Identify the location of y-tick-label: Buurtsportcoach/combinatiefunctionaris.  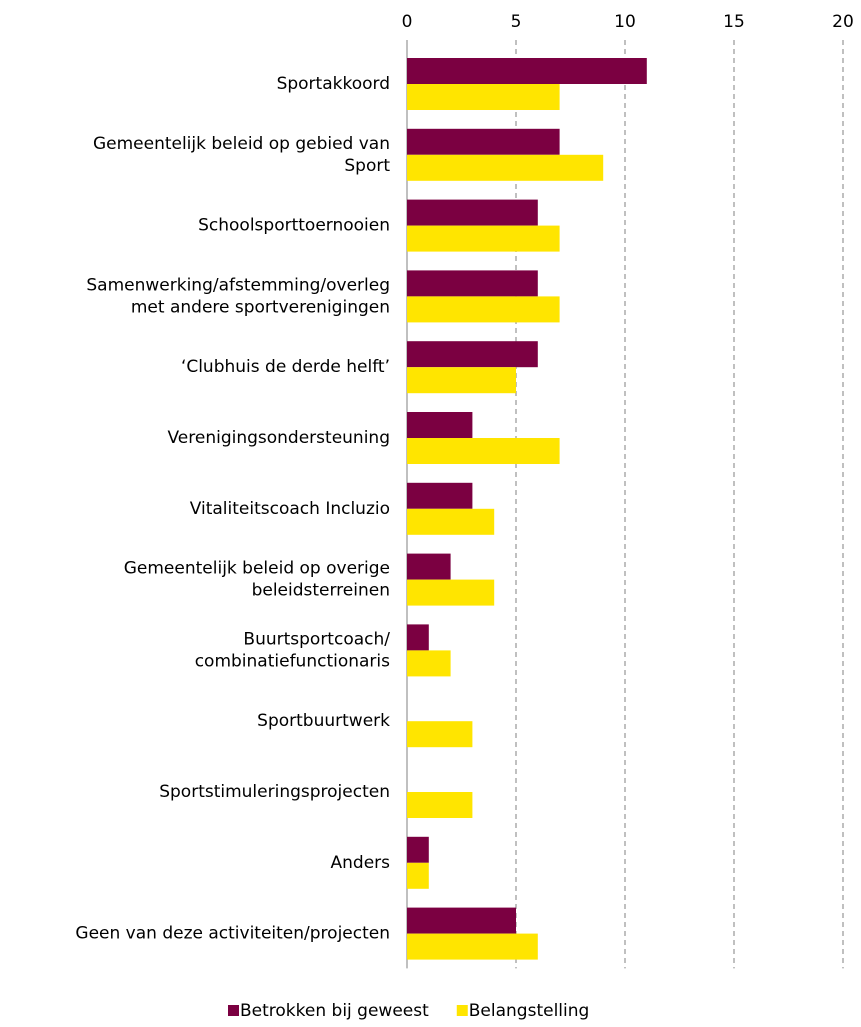
(293, 650).